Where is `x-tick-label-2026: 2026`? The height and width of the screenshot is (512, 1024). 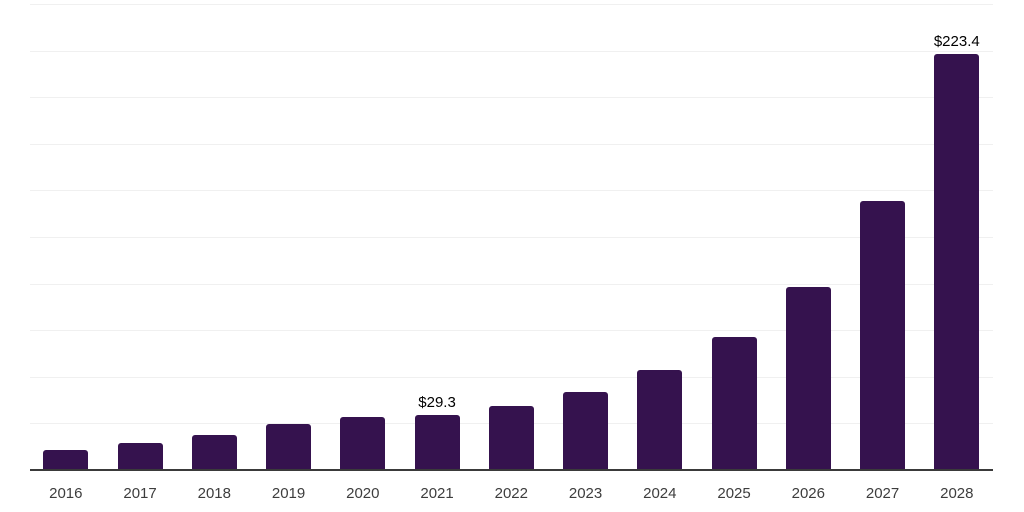
x-tick-label-2026: 2026 is located at coordinates (808, 493).